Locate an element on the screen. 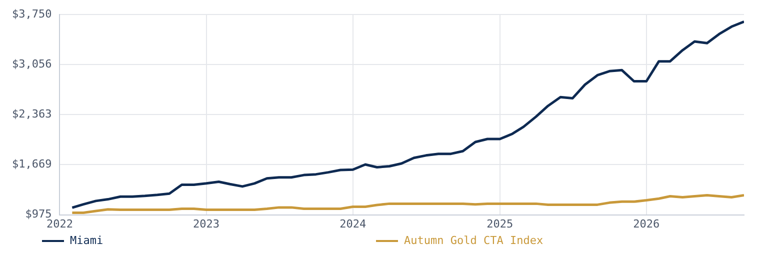 This screenshot has width=760, height=260. y-tick-label: $2,363 is located at coordinates (32, 114).